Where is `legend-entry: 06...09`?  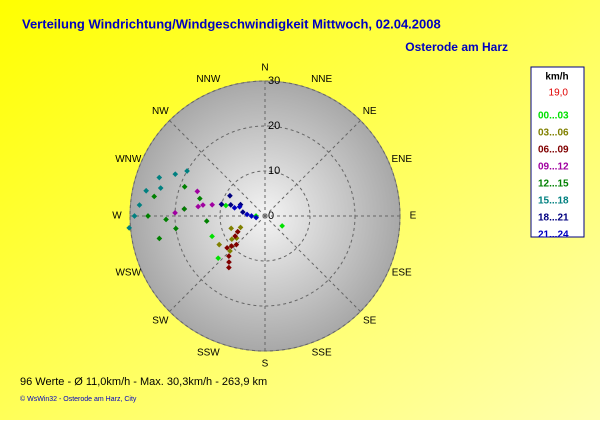 legend-entry: 06...09 is located at coordinates (553, 150).